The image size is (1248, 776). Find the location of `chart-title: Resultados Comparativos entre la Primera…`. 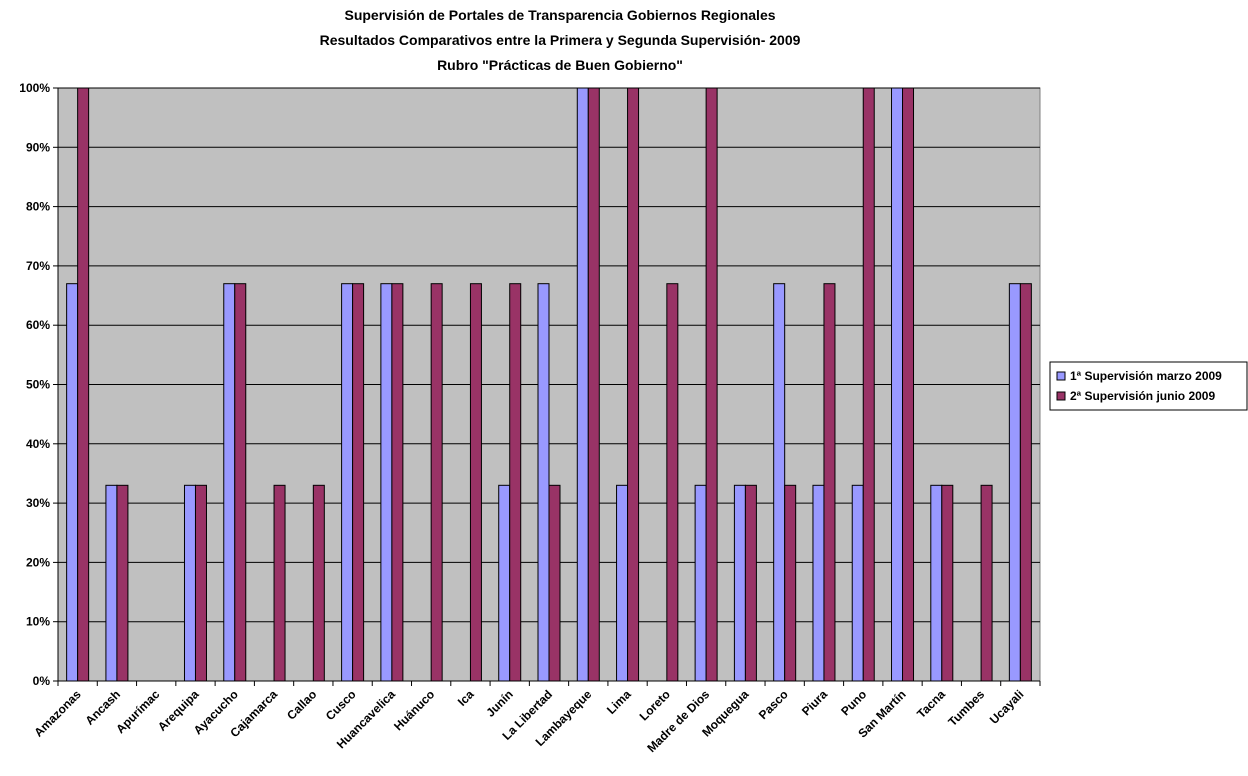

chart-title: Resultados Comparativos entre la Primera… is located at coordinates (560, 40).